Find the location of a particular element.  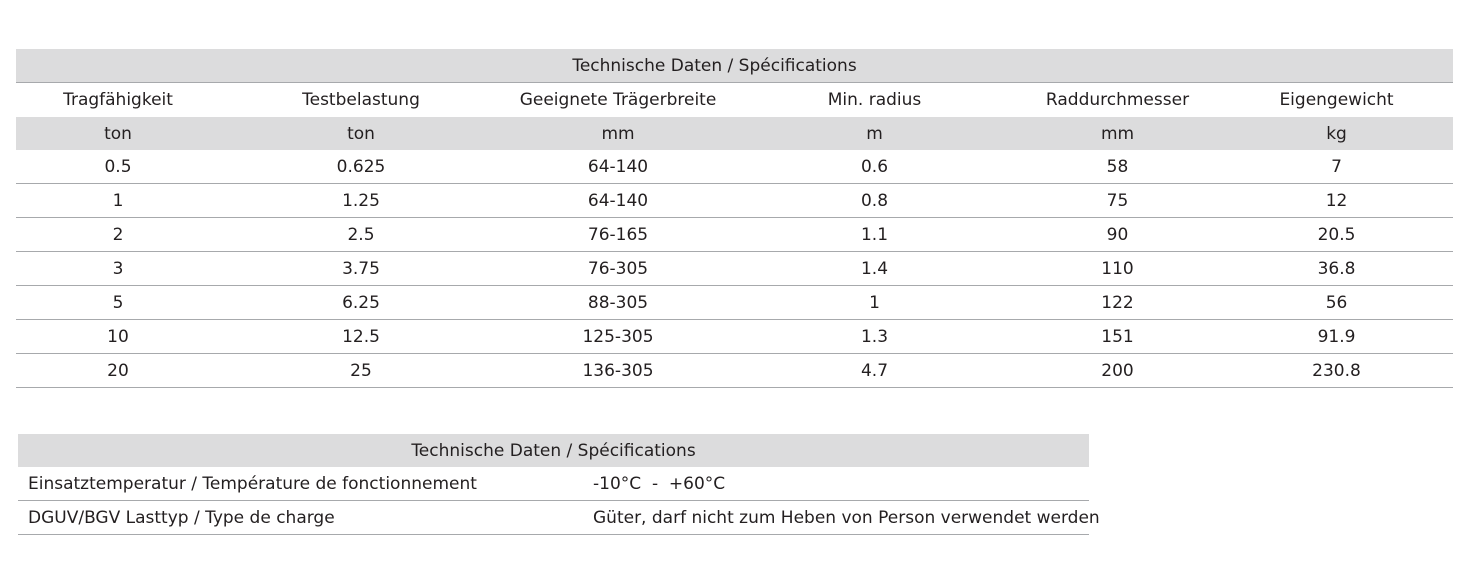

header-traegerbreite: Geeignete Trägerbreite is located at coordinates (618, 100).